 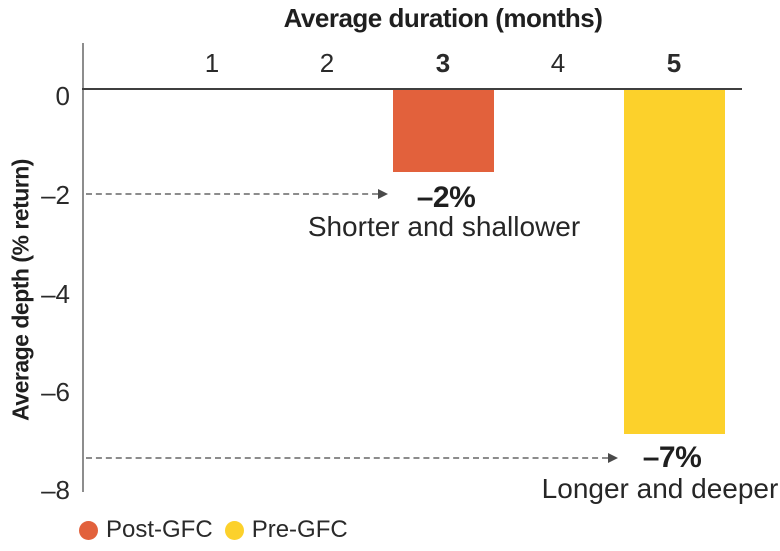 What do you see at coordinates (234, 530) in the screenshot?
I see `legend-dot-pre-gfc` at bounding box center [234, 530].